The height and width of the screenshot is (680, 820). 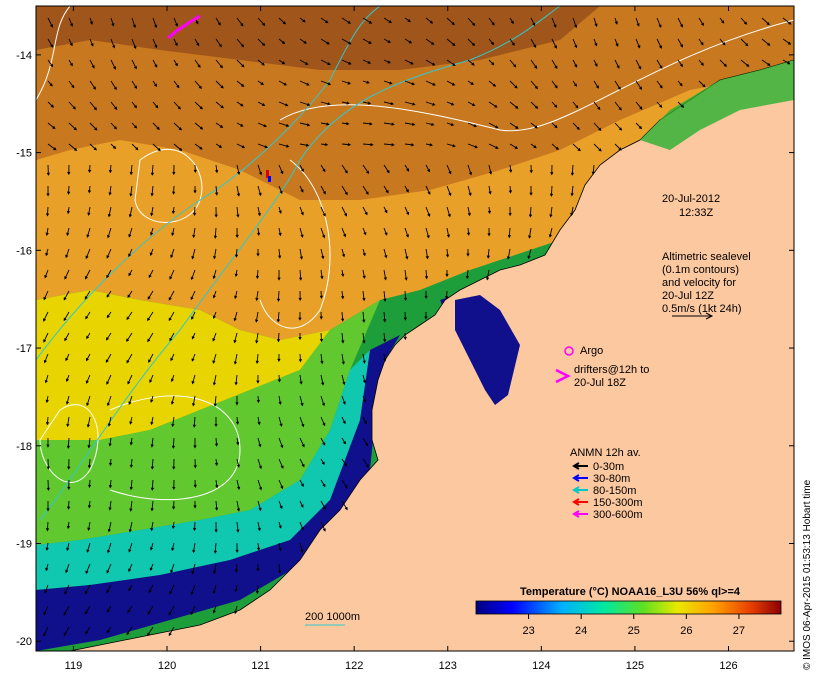 I want to click on anmn-legend-item: 80-150m, so click(x=604, y=491).